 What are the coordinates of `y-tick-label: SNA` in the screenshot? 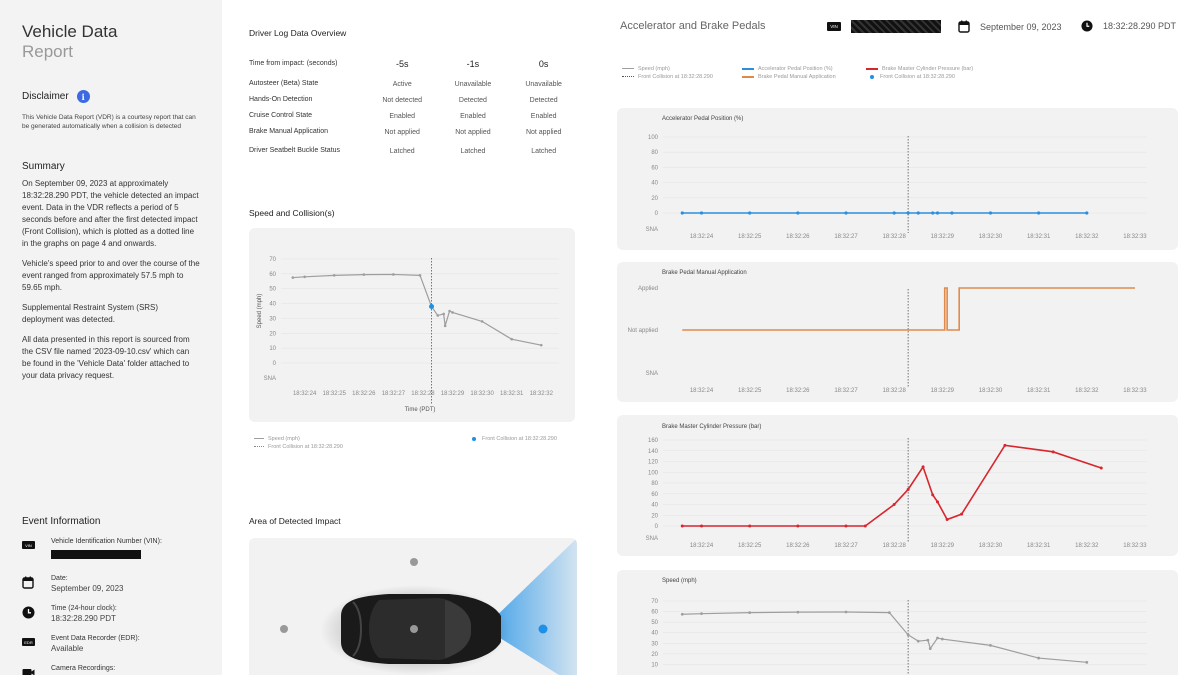 It's located at (652, 230).